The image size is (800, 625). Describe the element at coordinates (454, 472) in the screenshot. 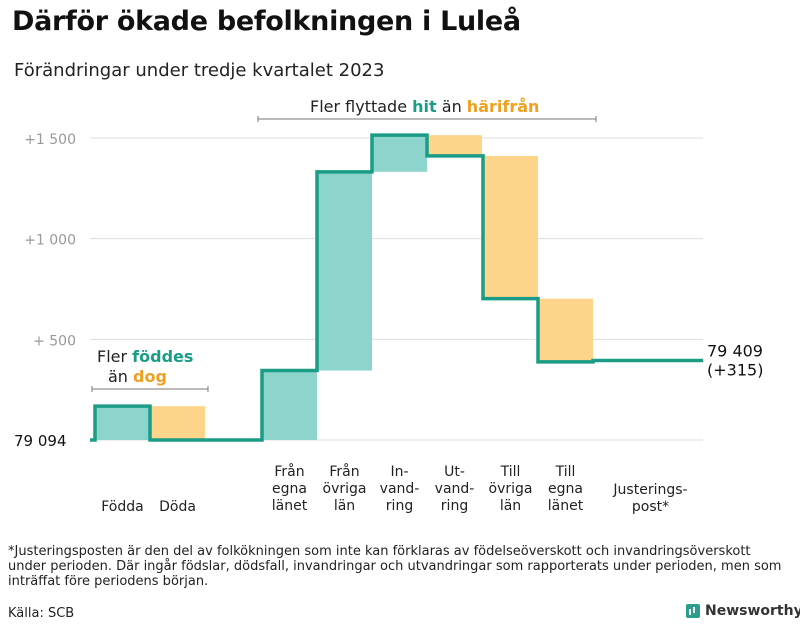

I see `category-label: Ut-` at that location.